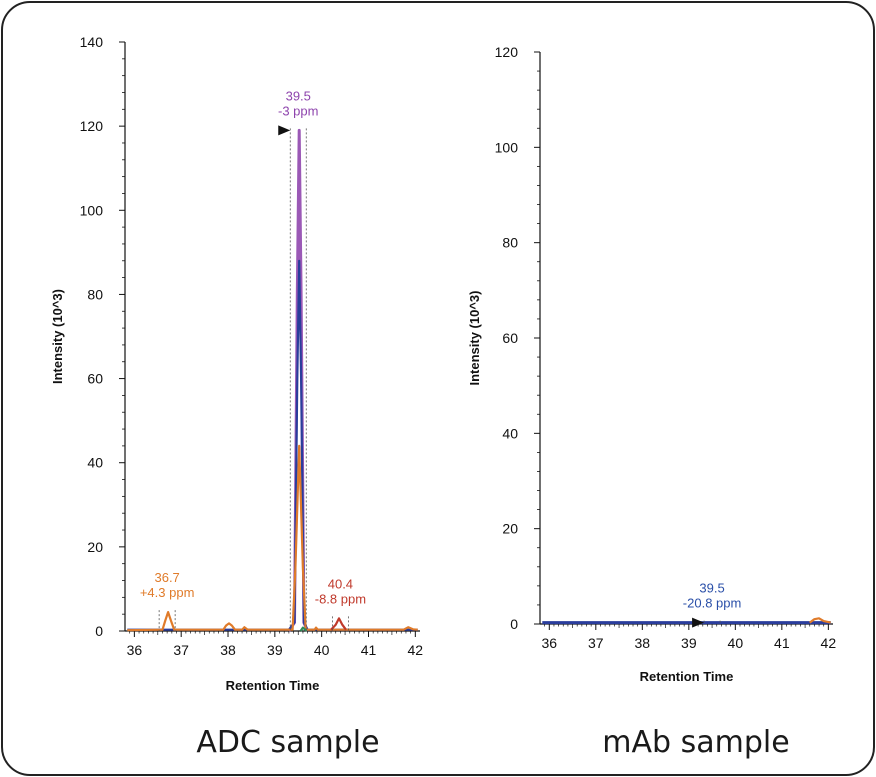 The image size is (876, 777). I want to click on peak-annotation-ppm: -20.8 ppm, so click(712, 603).